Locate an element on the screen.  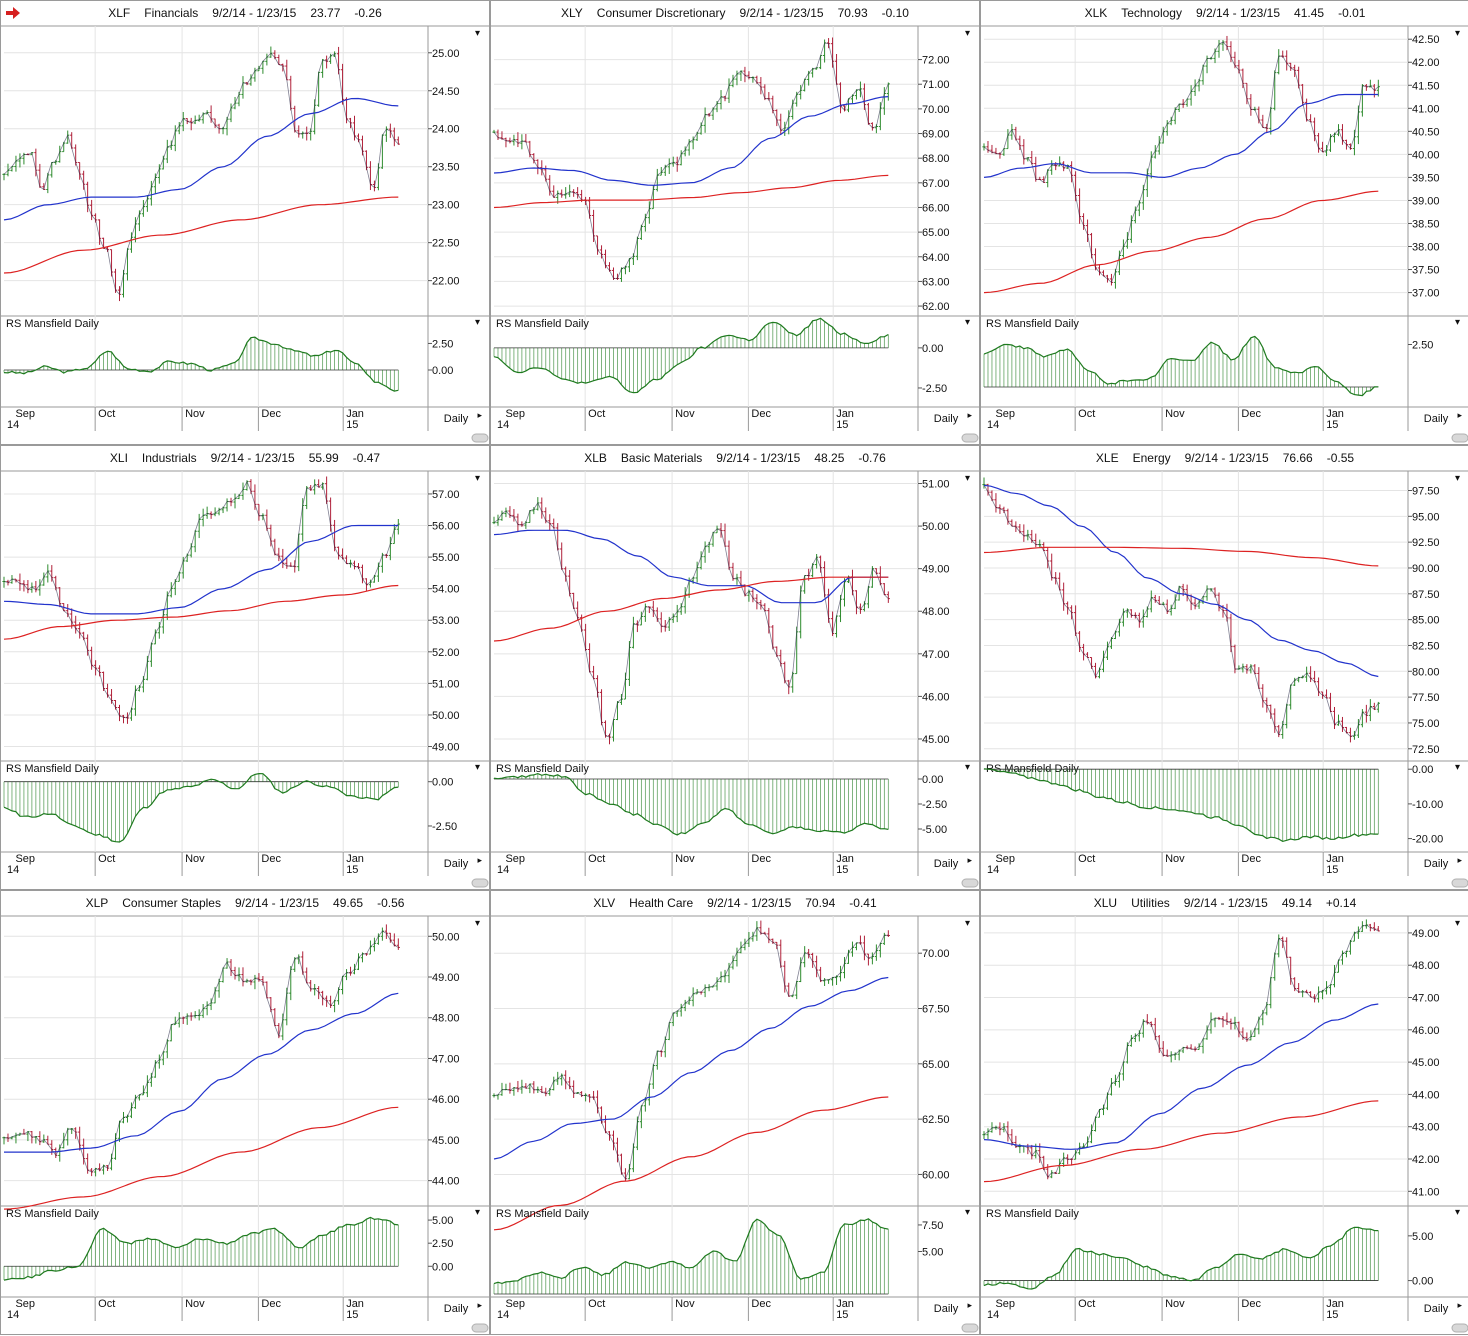
year-label: 15 is located at coordinates (352, 425).